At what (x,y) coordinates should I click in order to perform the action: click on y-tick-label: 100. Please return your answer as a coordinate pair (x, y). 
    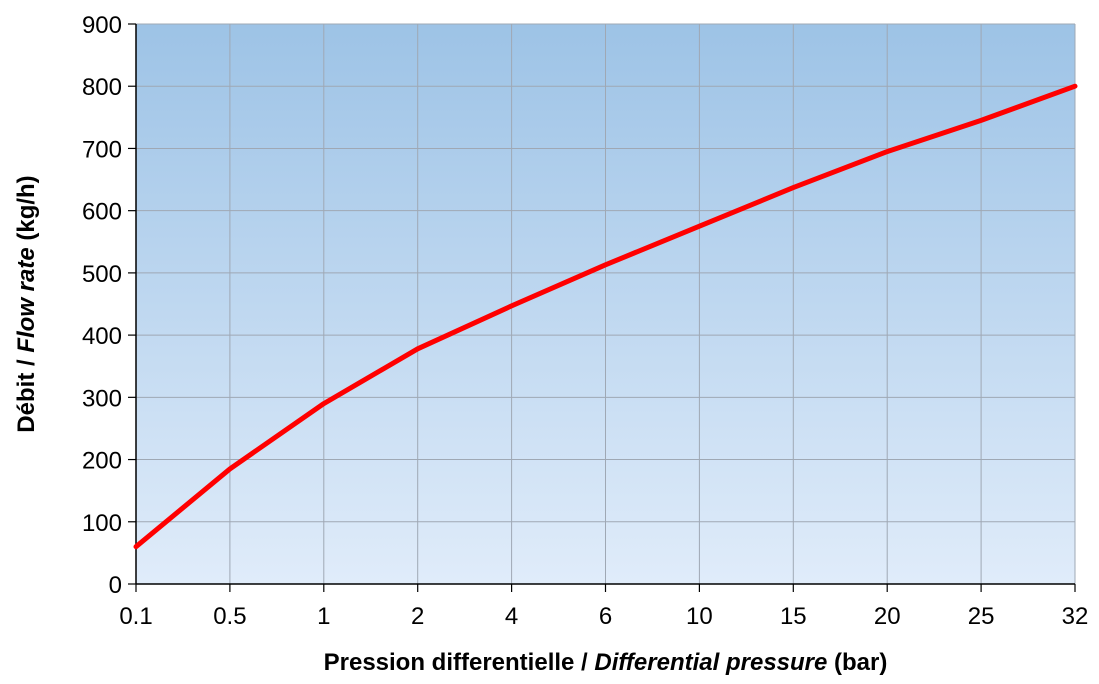
    Looking at the image, I should click on (102, 523).